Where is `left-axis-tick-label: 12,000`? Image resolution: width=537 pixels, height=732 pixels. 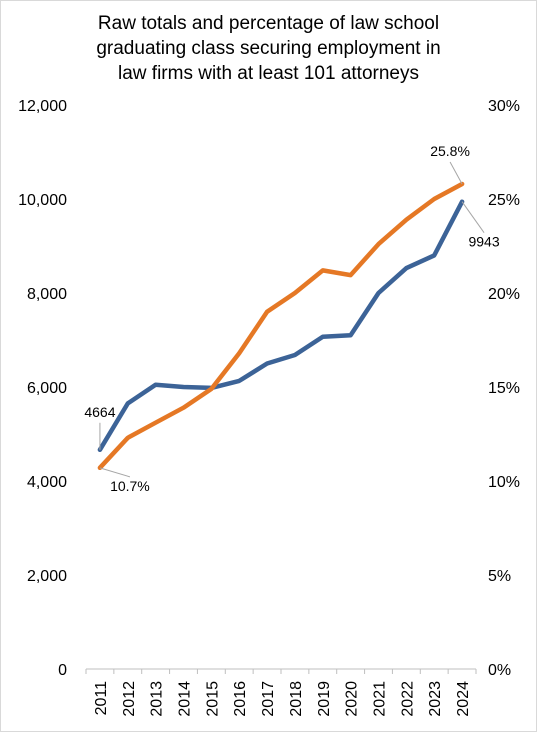
left-axis-tick-label: 12,000 is located at coordinates (42, 106).